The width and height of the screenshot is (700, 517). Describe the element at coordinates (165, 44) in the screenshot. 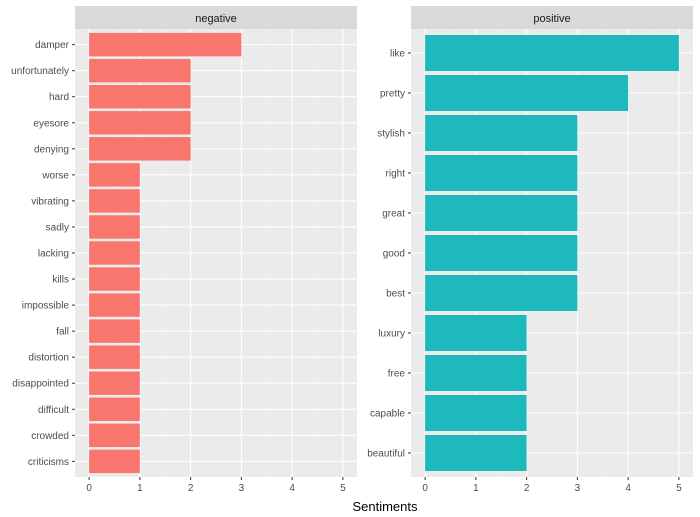

I see `bar-damper` at that location.